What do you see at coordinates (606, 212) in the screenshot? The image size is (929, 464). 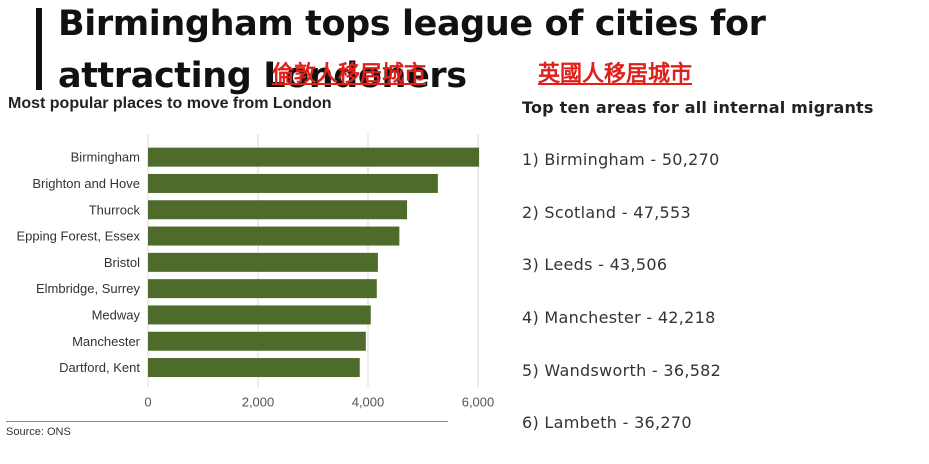 I see `rank-item: 2) Scotland - 47,553` at bounding box center [606, 212].